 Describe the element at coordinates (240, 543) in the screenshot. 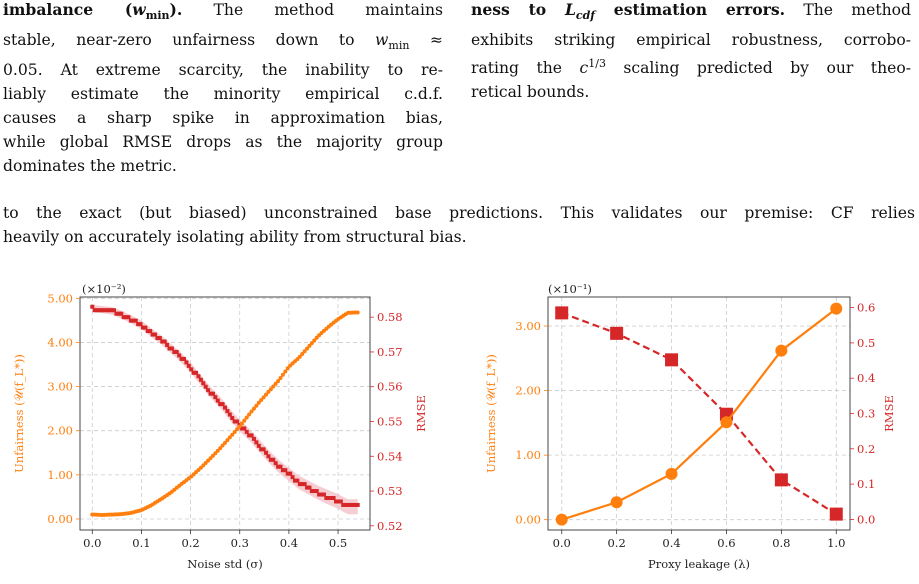

I see `x-tick-label: 0.3` at that location.